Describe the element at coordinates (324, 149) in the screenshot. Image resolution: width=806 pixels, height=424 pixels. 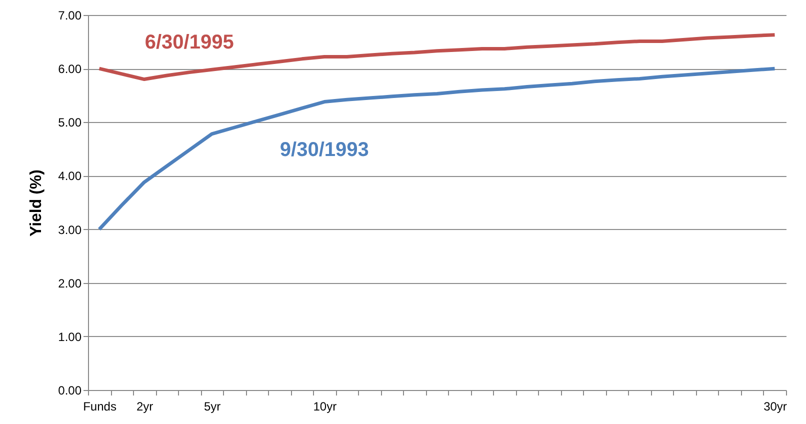
I see `series-label: 9/30/1993` at that location.